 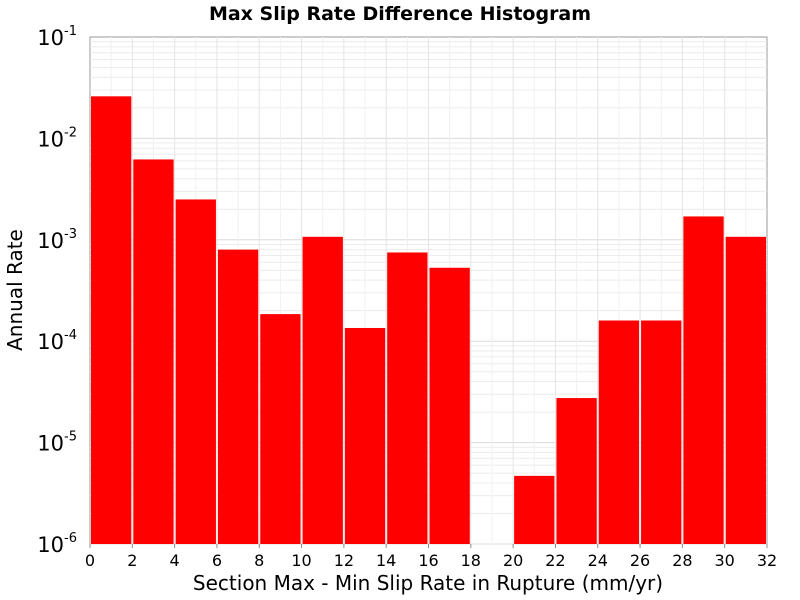 What do you see at coordinates (386, 560) in the screenshot?
I see `x-tick-label: 14` at bounding box center [386, 560].